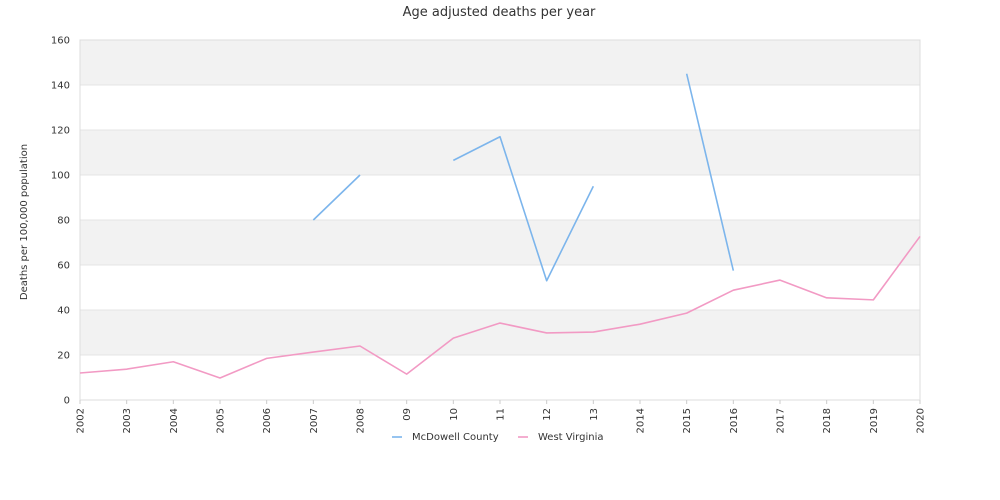 This screenshot has height=500, width=1000. I want to click on x-tick-label: 2014, so click(641, 420).